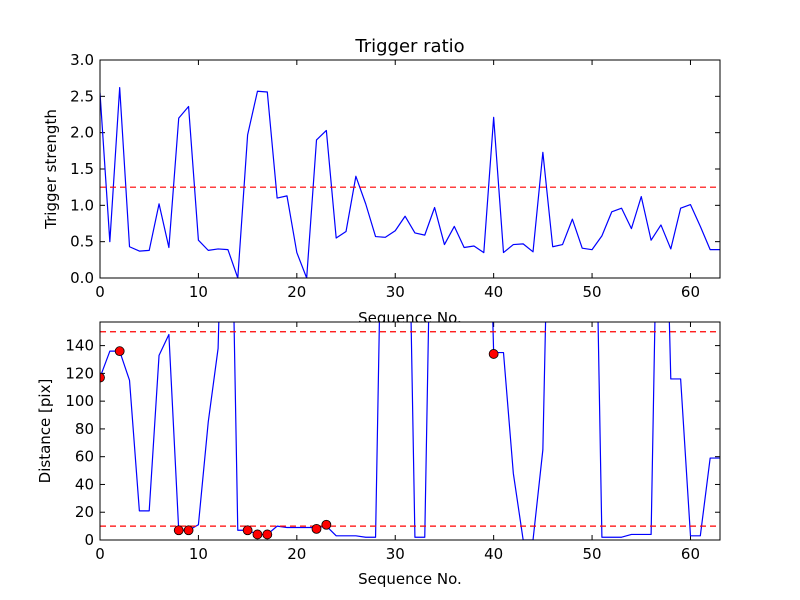 Image resolution: width=800 pixels, height=600 pixels. I want to click on y-tick-label: 140, so click(79, 346).